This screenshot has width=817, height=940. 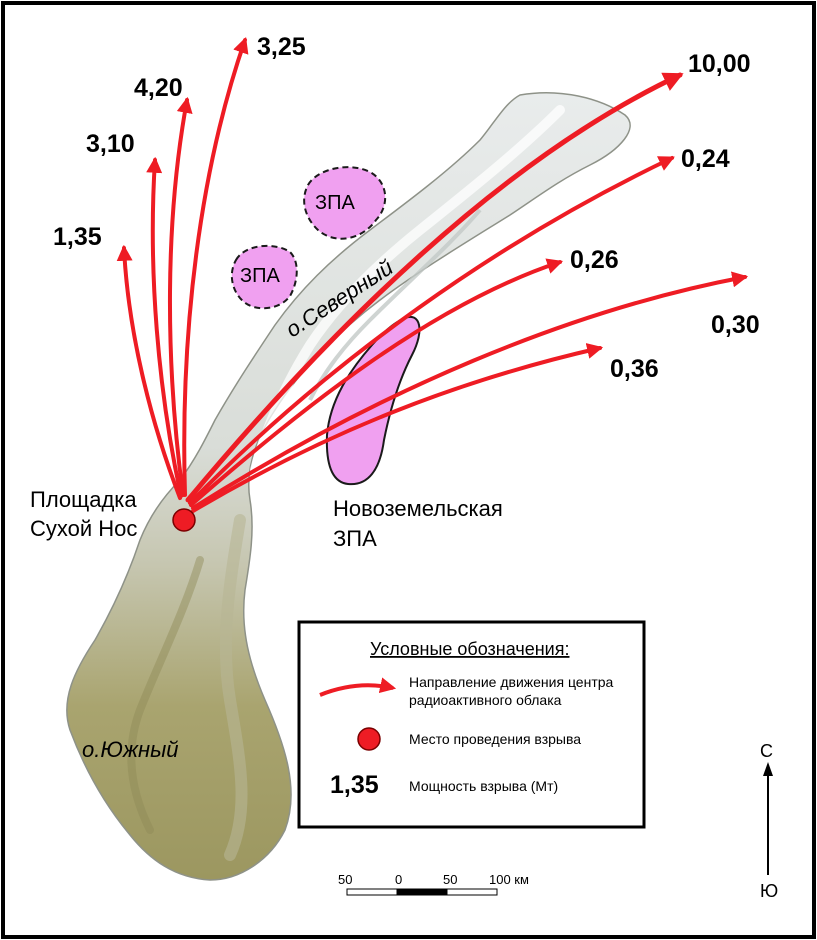 I want to click on scale-tick-label: 100 км, so click(x=509, y=879).